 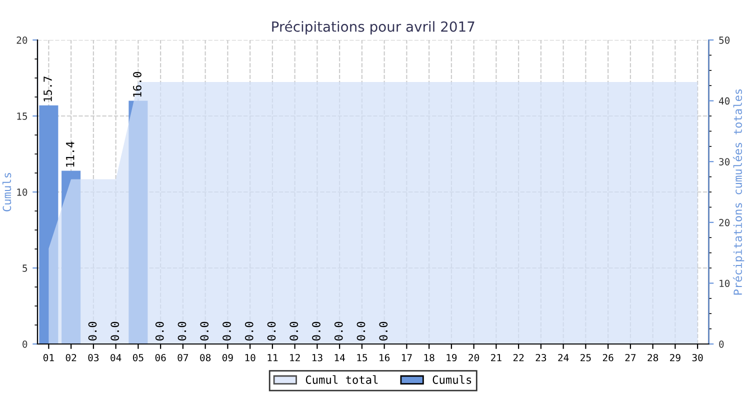 What do you see at coordinates (295, 358) in the screenshot?
I see `x-tick-label: 12` at bounding box center [295, 358].